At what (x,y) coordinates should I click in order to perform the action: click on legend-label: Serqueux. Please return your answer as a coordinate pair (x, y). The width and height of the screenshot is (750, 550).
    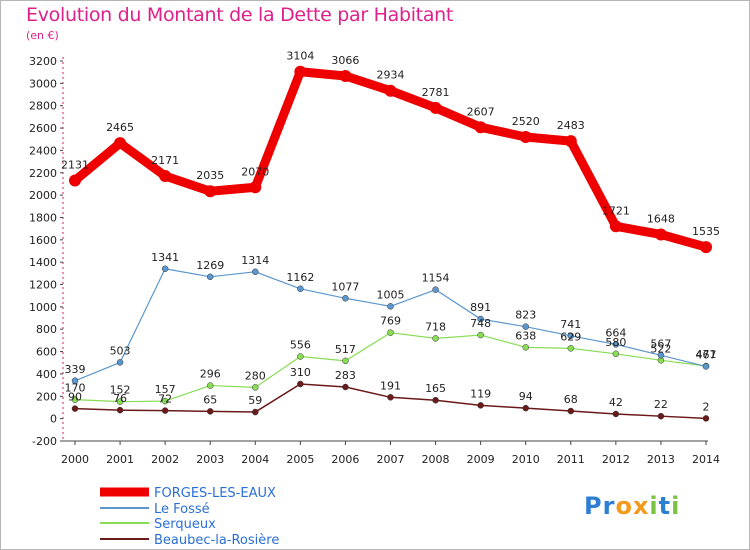
    Looking at the image, I should click on (185, 524).